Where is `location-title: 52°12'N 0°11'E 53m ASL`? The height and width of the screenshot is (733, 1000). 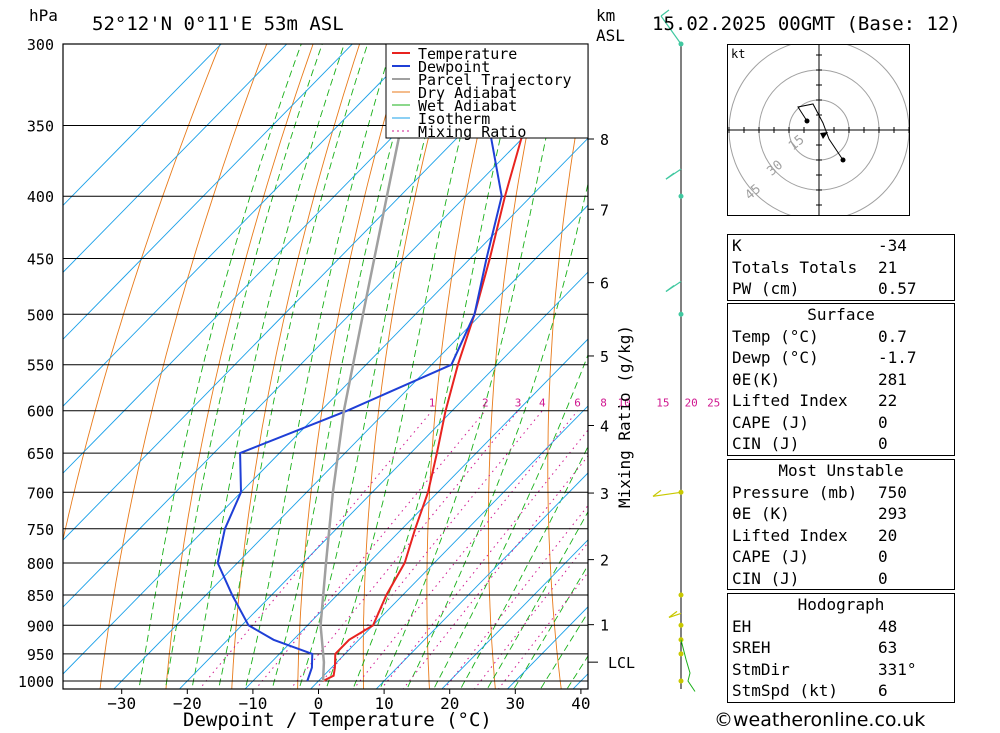 location-title: 52°12'N 0°11'E 53m ASL is located at coordinates (218, 24).